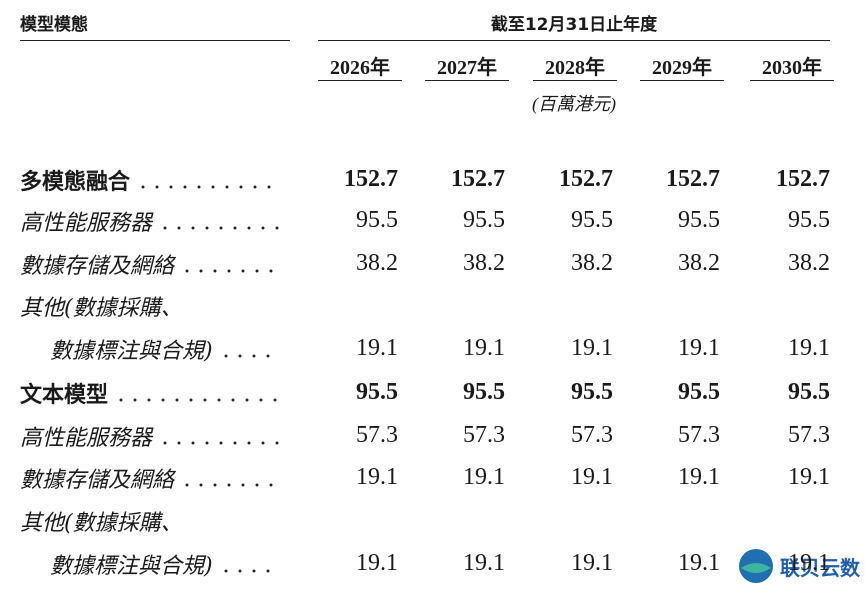 The width and height of the screenshot is (865, 592). I want to click on row-label-text: 多模態融合, so click(75, 182).